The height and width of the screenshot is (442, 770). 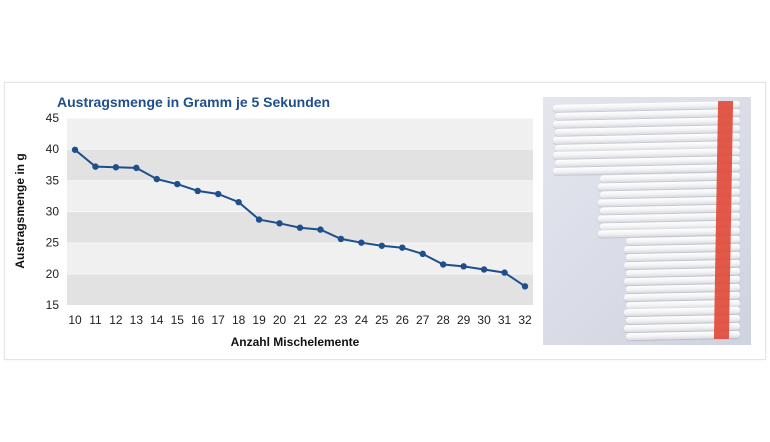 What do you see at coordinates (53, 149) in the screenshot?
I see `y-tick-label: 40` at bounding box center [53, 149].